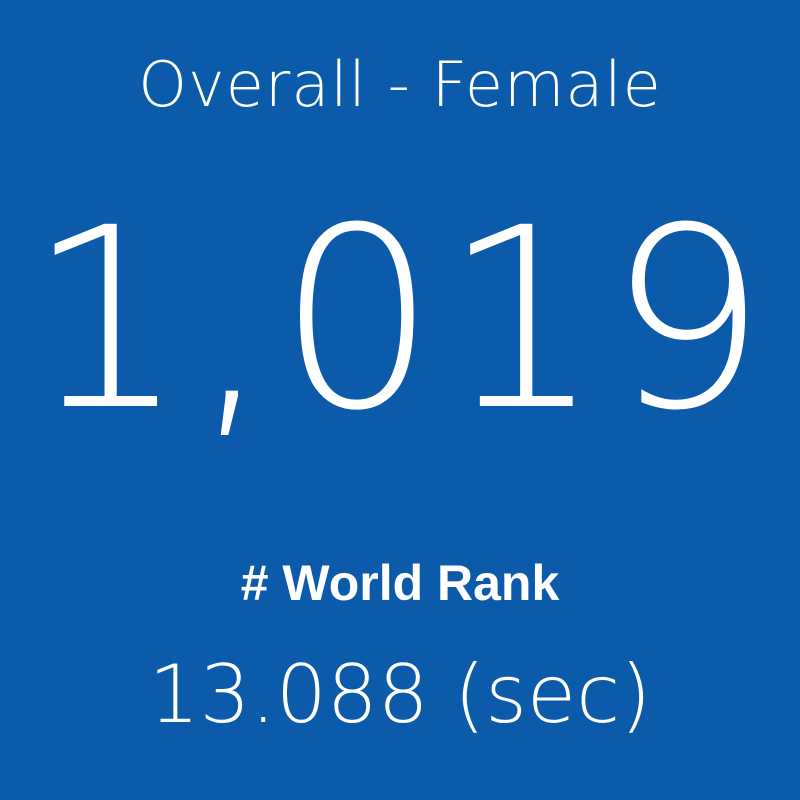  What do you see at coordinates (400, 583) in the screenshot?
I see `rank-label: # World Rank` at bounding box center [400, 583].